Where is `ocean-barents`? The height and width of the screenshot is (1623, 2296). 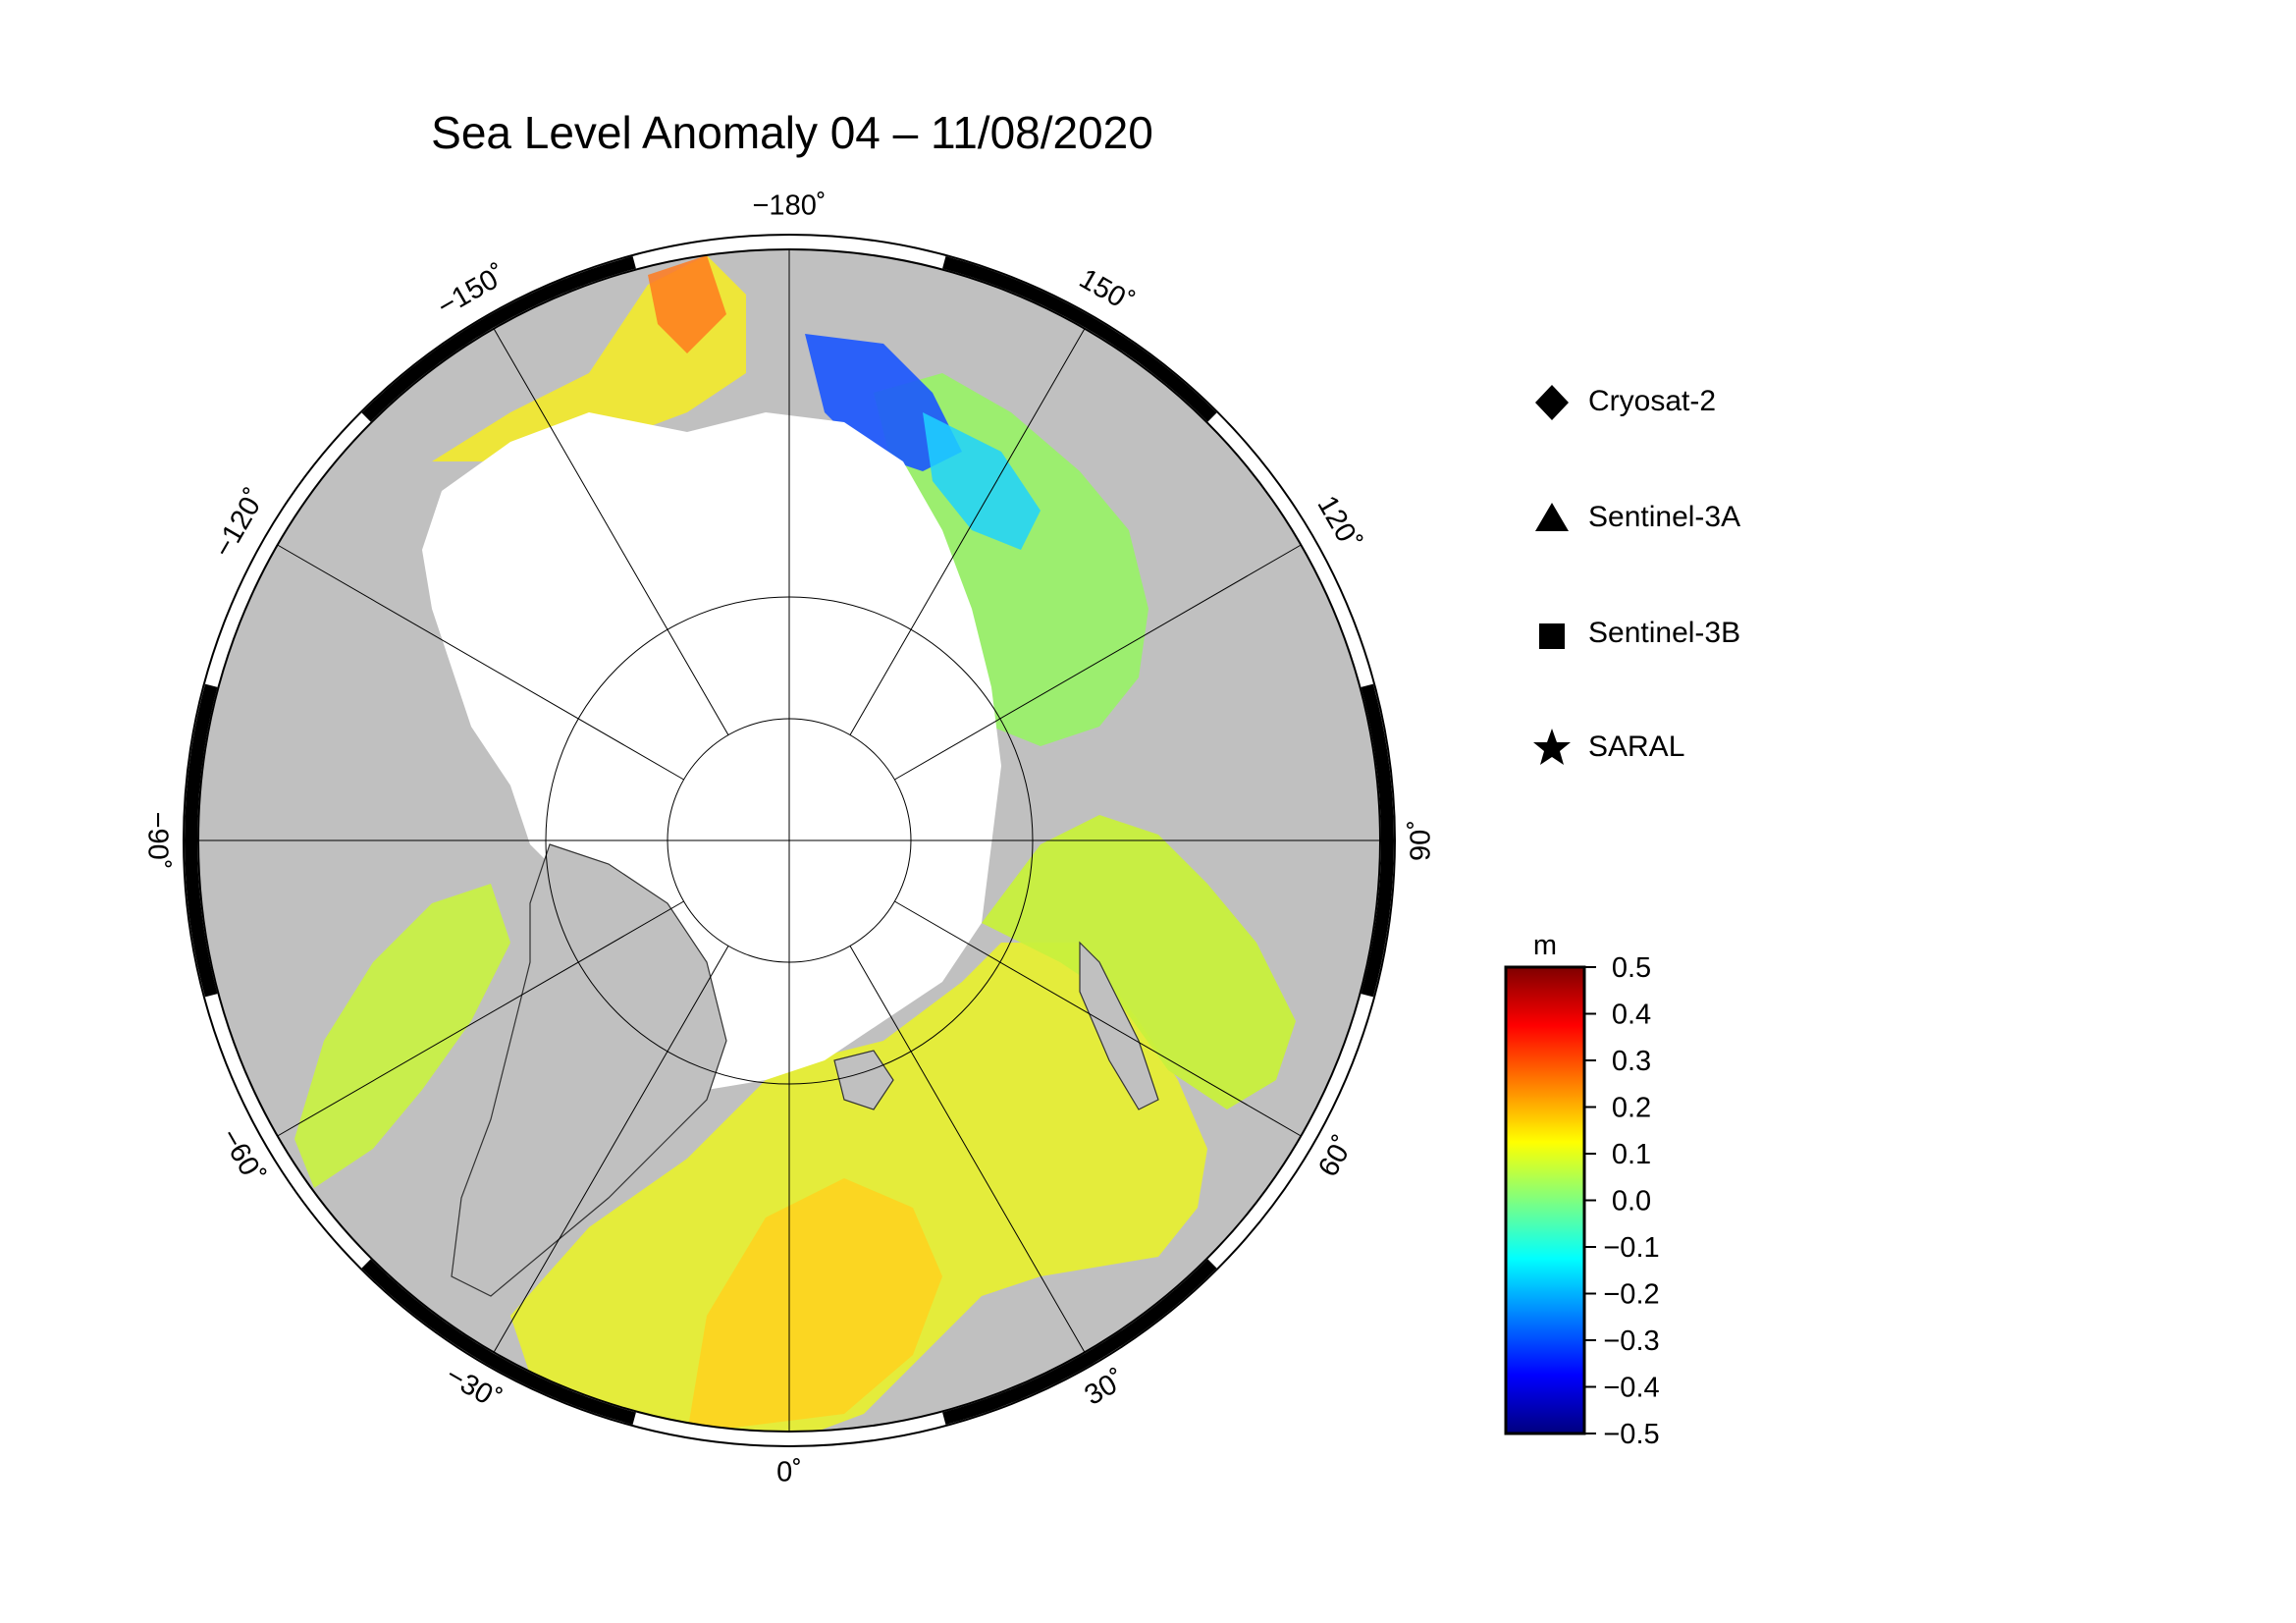 ocean-barents is located at coordinates (1139, 962).